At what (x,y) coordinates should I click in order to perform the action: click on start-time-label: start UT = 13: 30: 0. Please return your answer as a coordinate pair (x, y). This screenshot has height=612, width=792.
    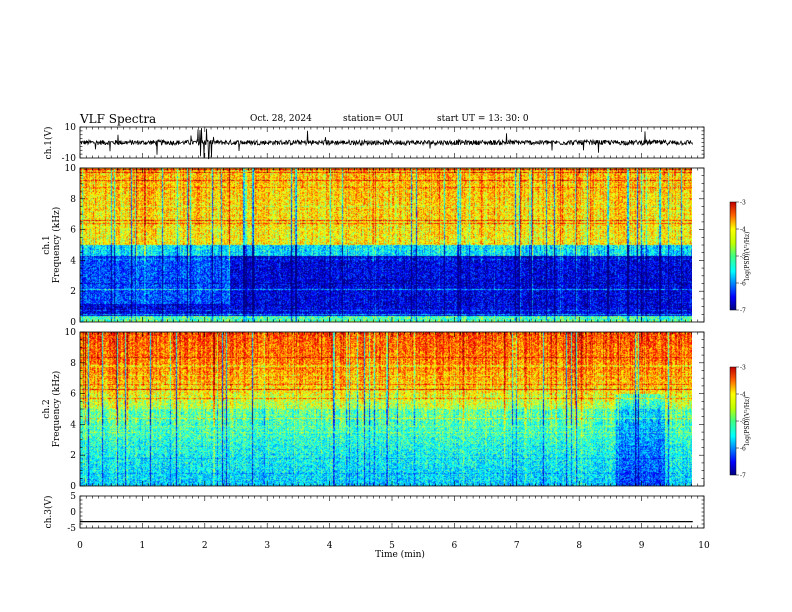
    Looking at the image, I should click on (483, 119).